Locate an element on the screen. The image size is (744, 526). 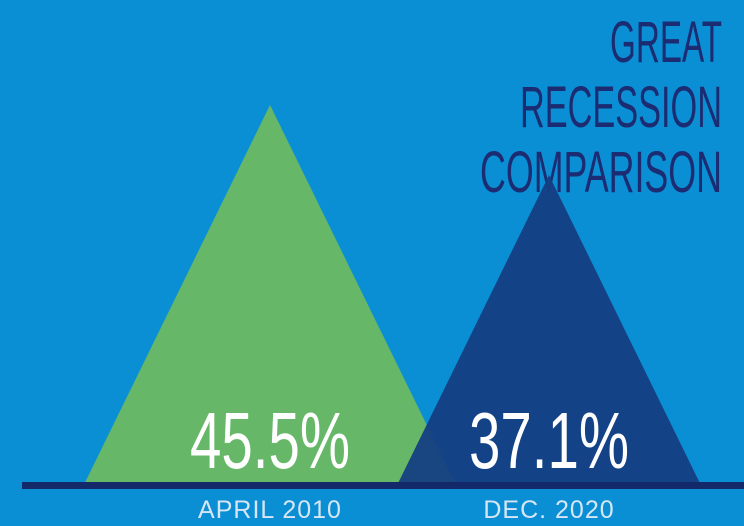
category-label: DEC. 2020 is located at coordinates (548, 510).